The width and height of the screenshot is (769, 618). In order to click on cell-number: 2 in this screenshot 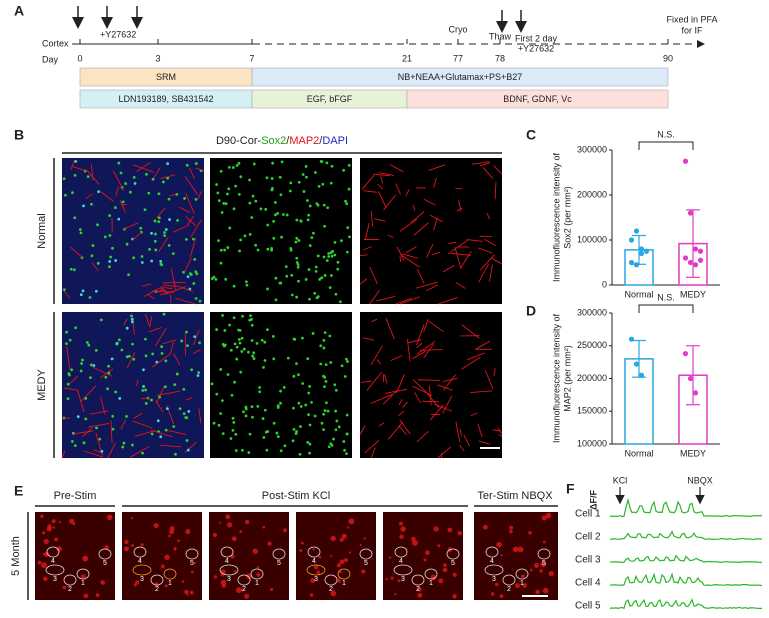, I will do `click(509, 589)`.